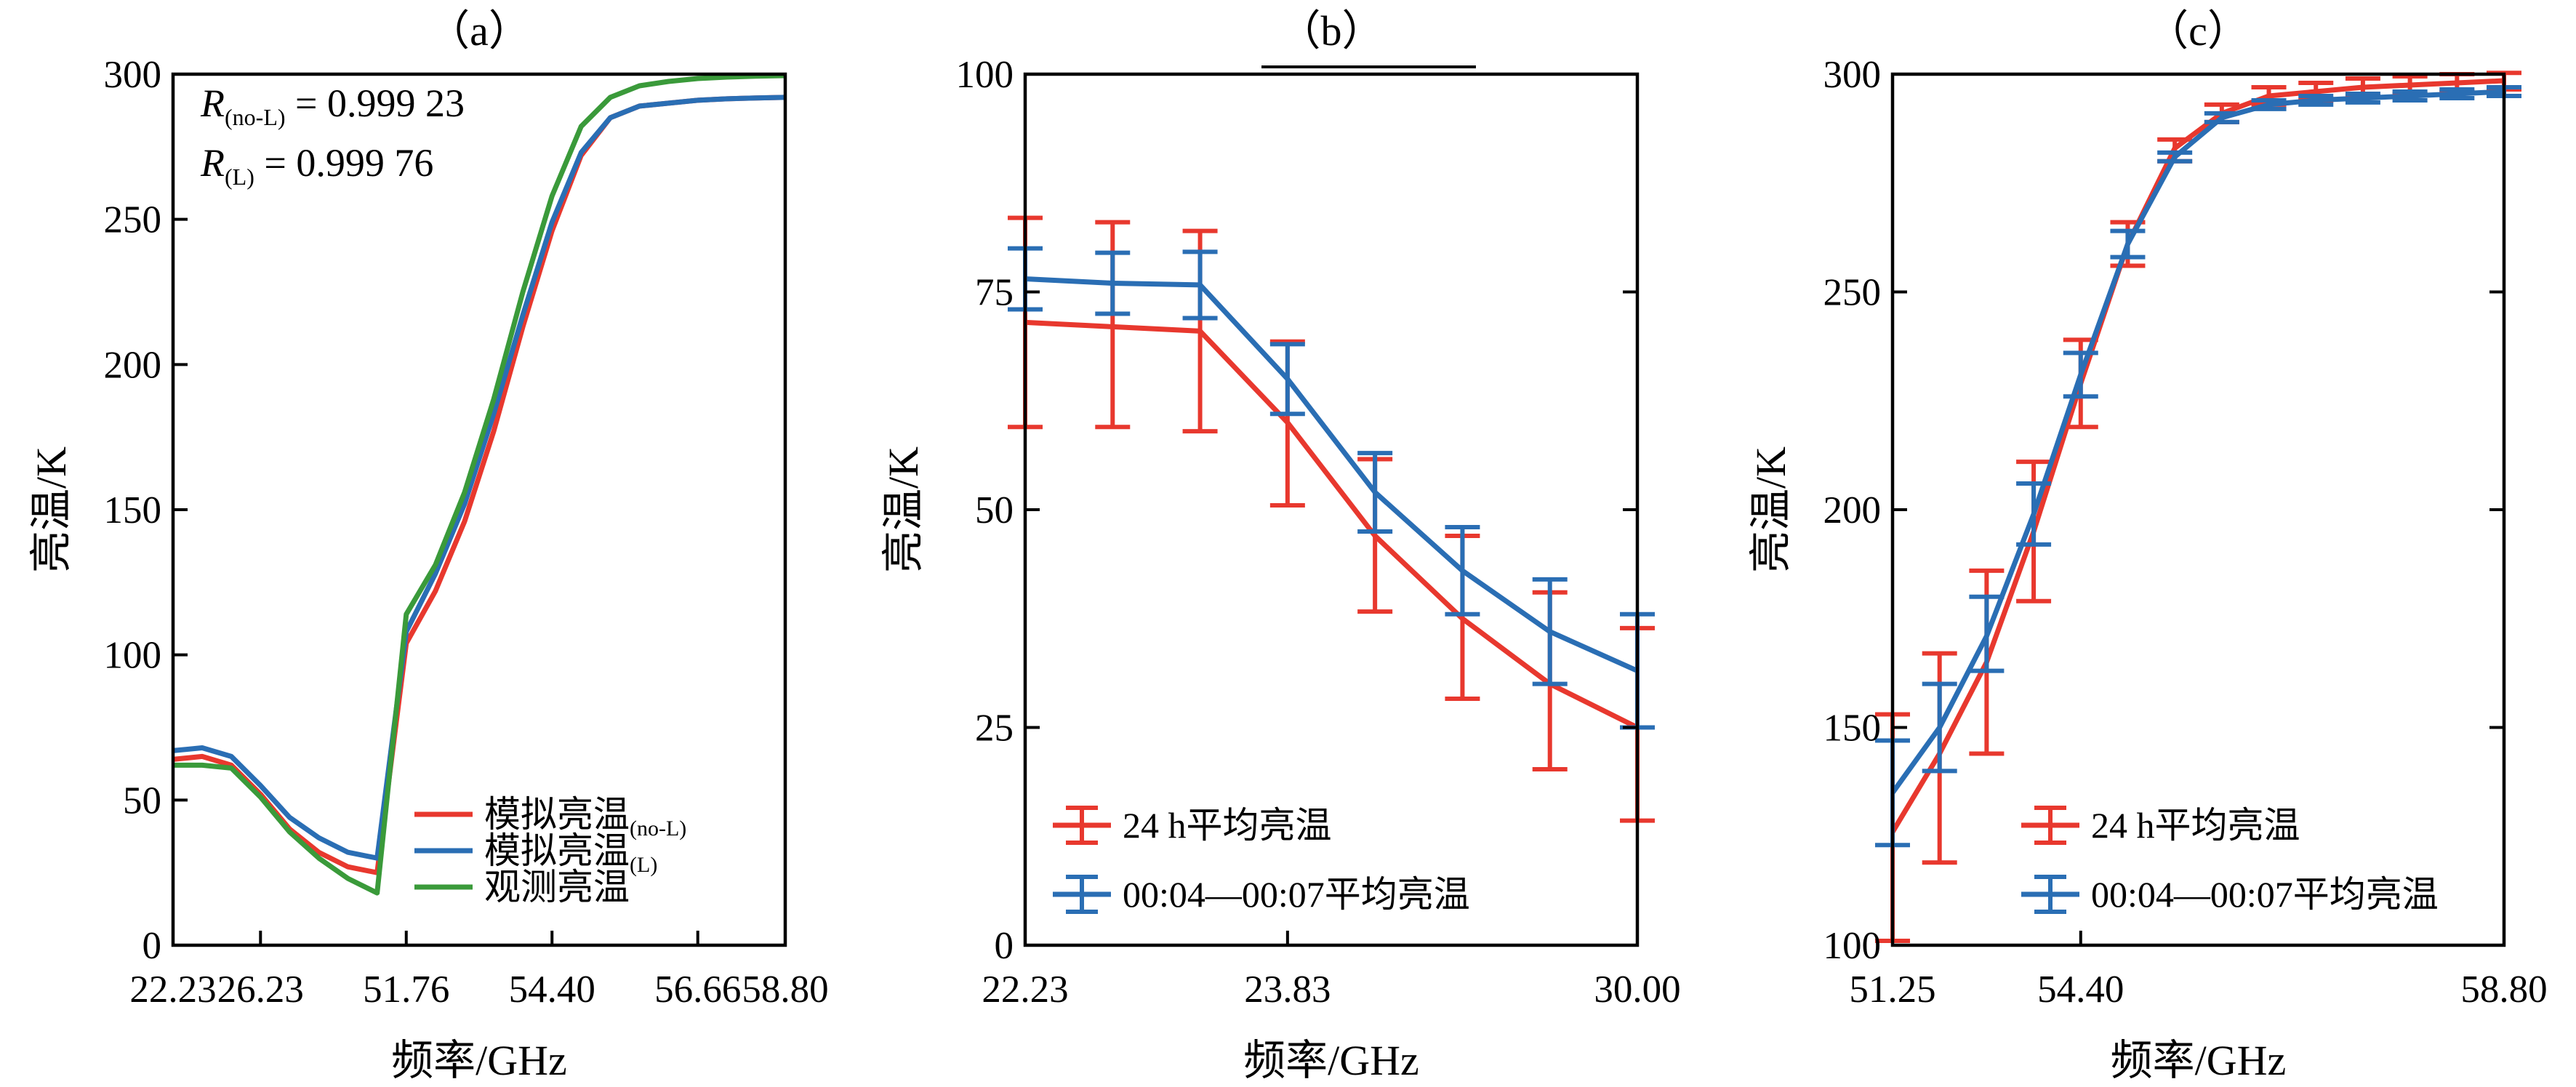 This screenshot has height=1087, width=2576. What do you see at coordinates (658, 829) in the screenshot?
I see `legend-label-subscript: (no-L)` at bounding box center [658, 829].